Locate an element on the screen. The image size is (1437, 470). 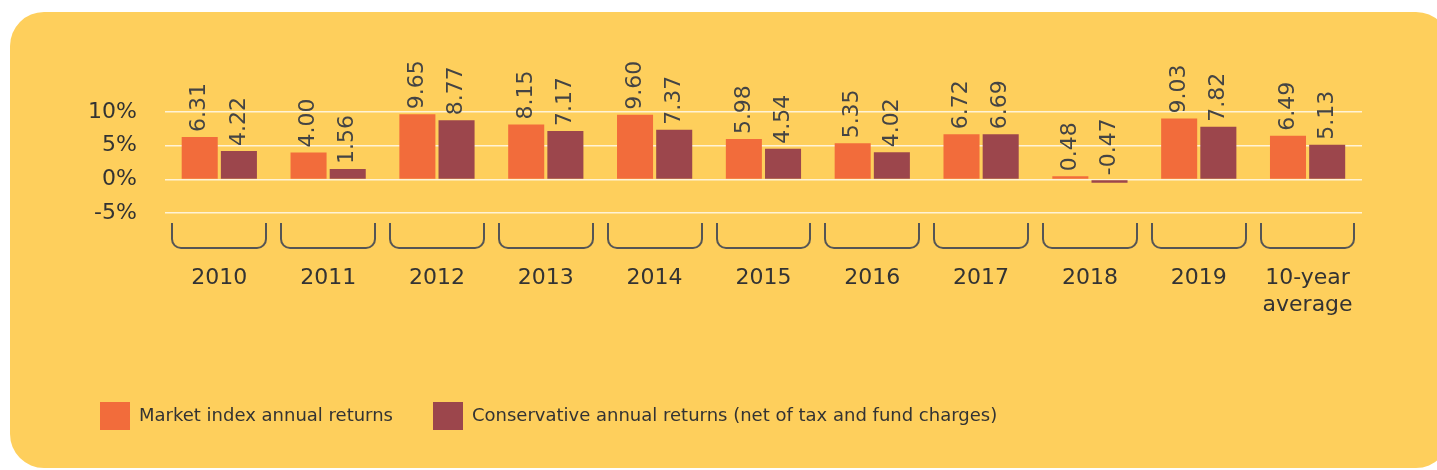
y-tick-label: 10% is located at coordinates (112, 110).